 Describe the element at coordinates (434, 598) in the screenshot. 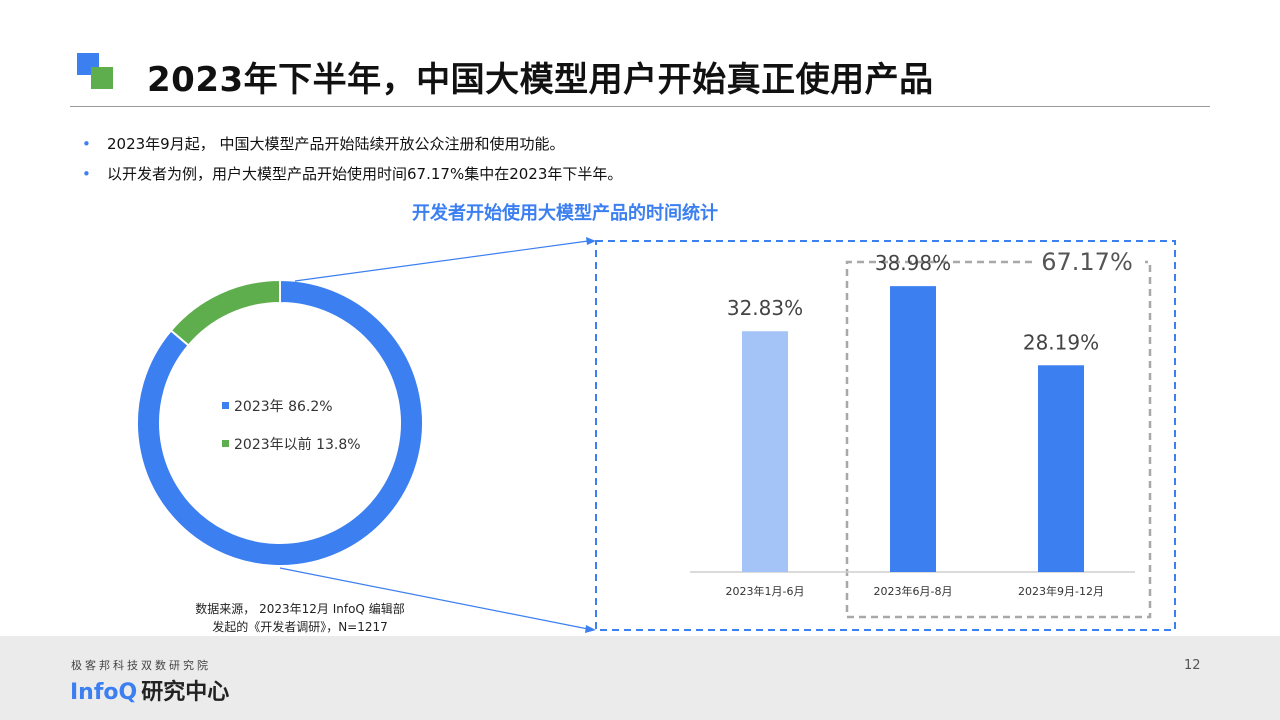

I see `connector-line-bottom` at that location.